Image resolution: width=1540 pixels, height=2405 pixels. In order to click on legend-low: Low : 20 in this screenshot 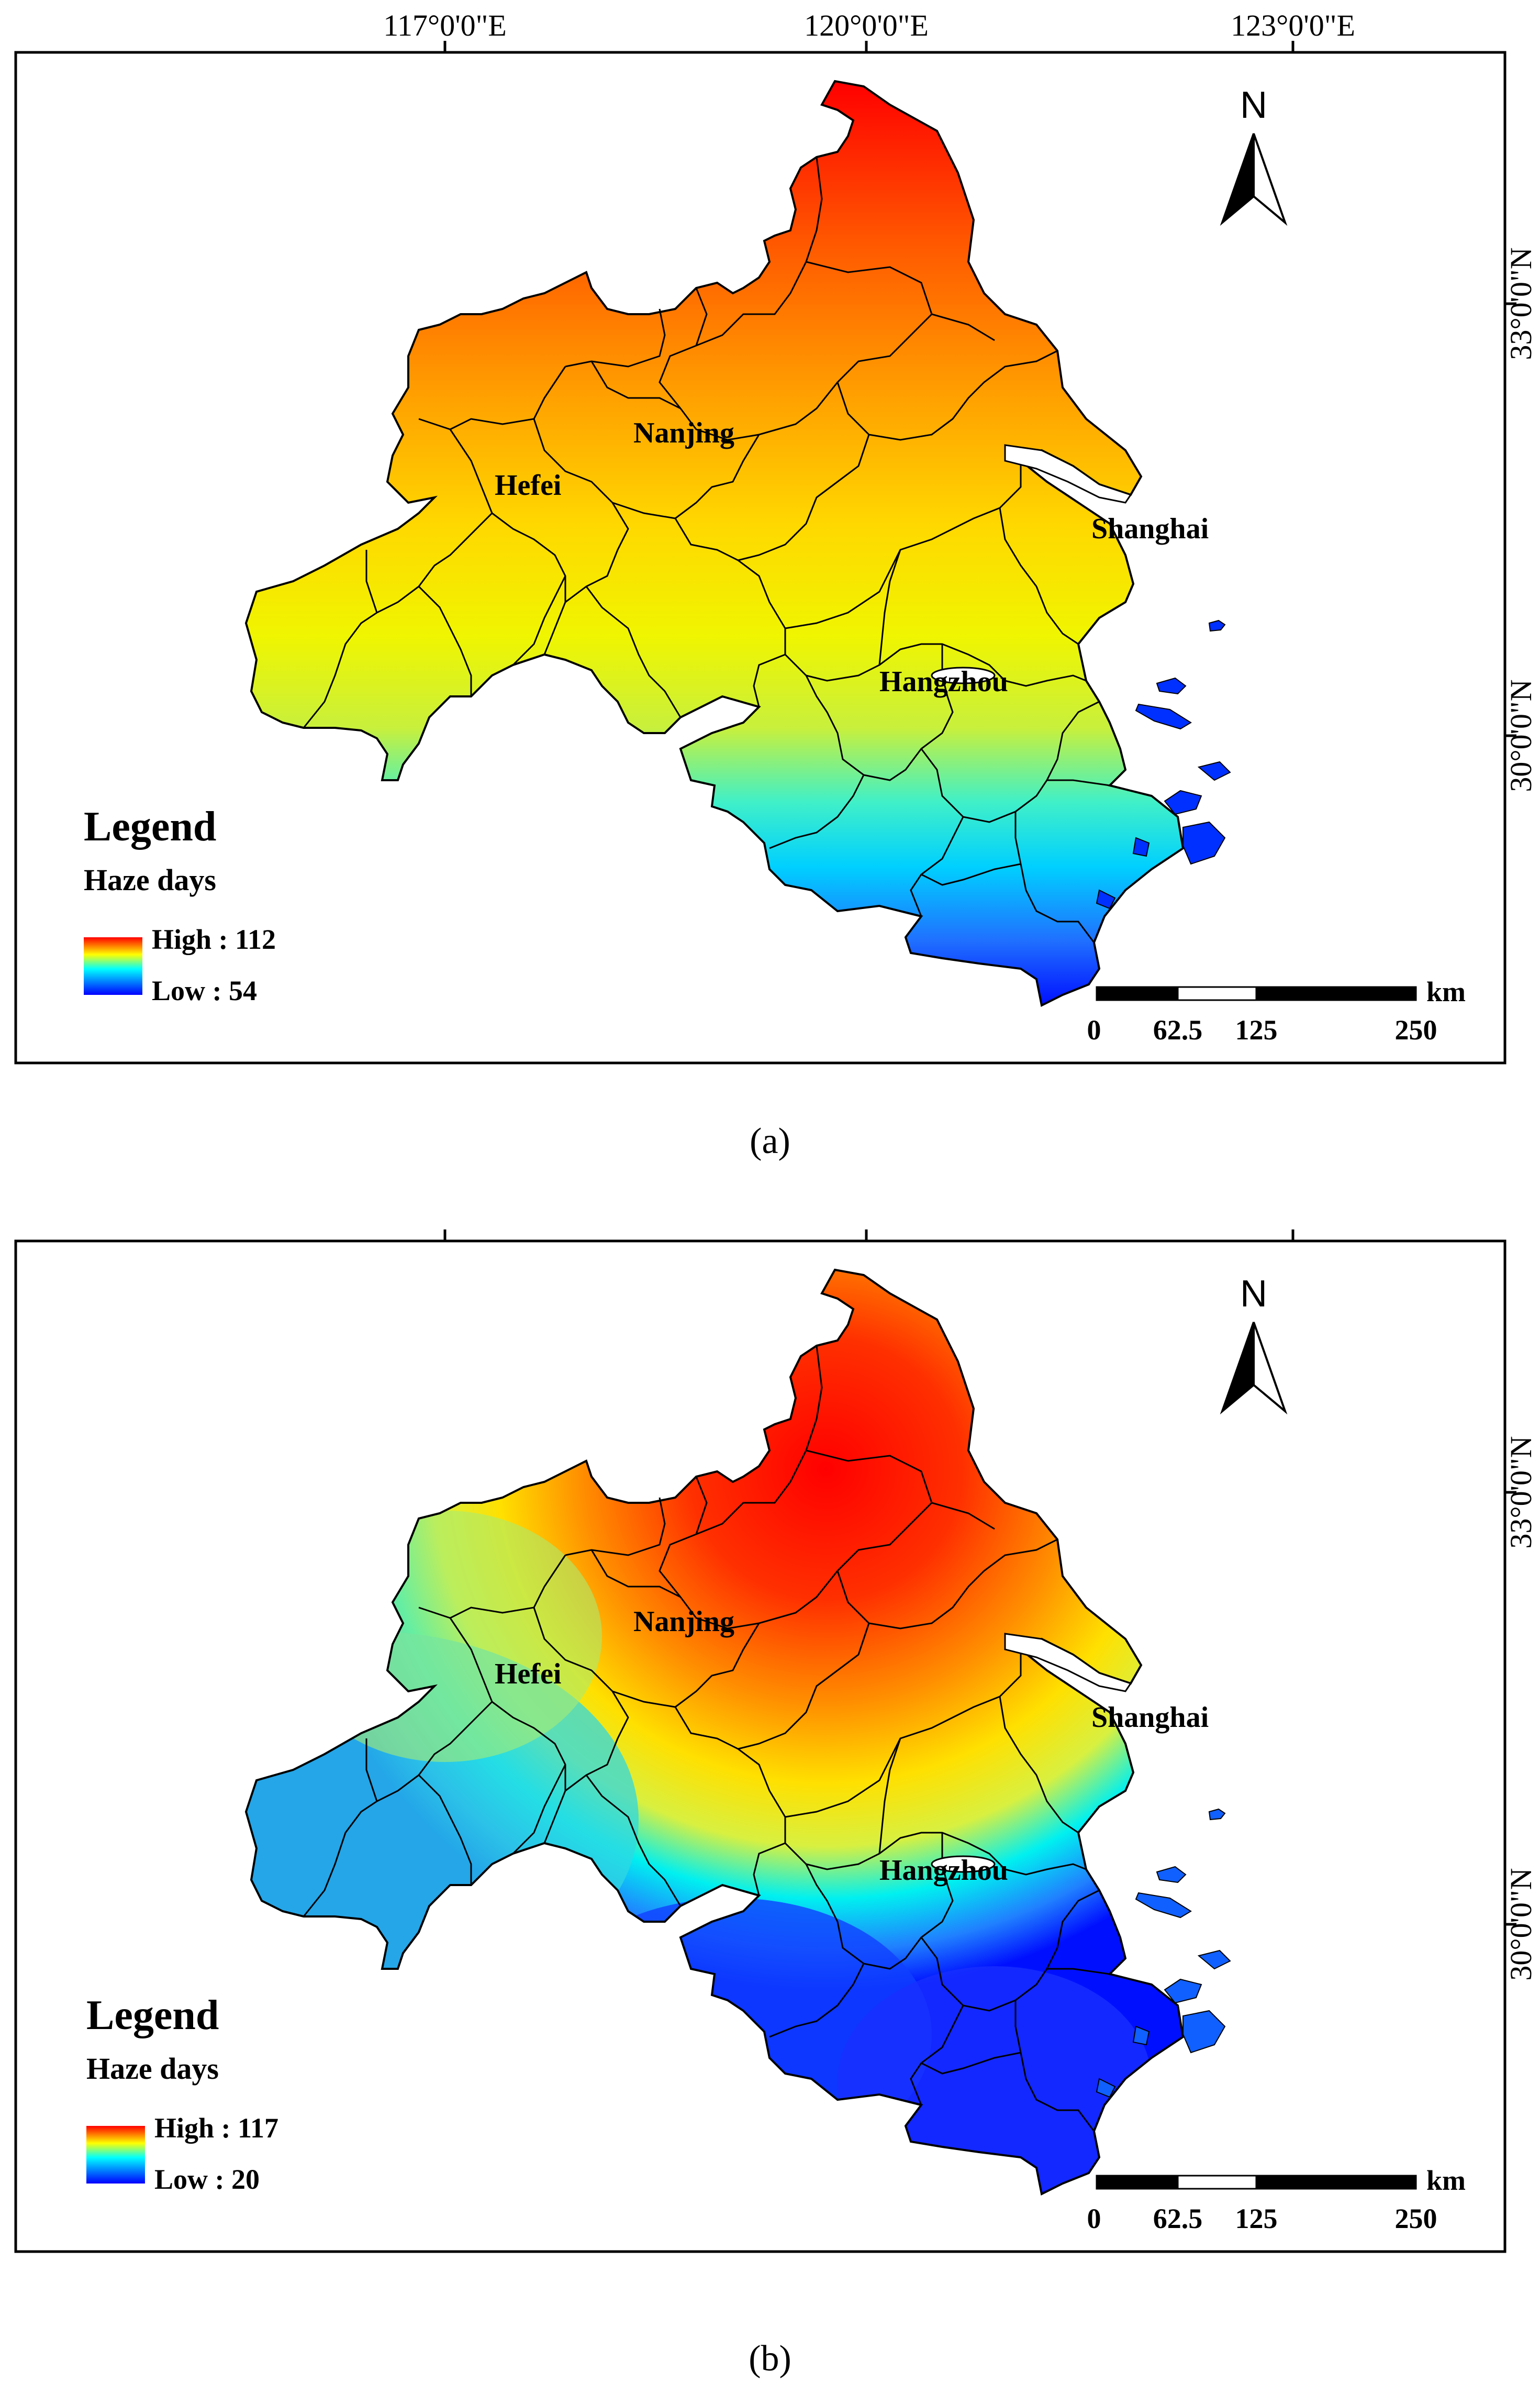, I will do `click(207, 2180)`.